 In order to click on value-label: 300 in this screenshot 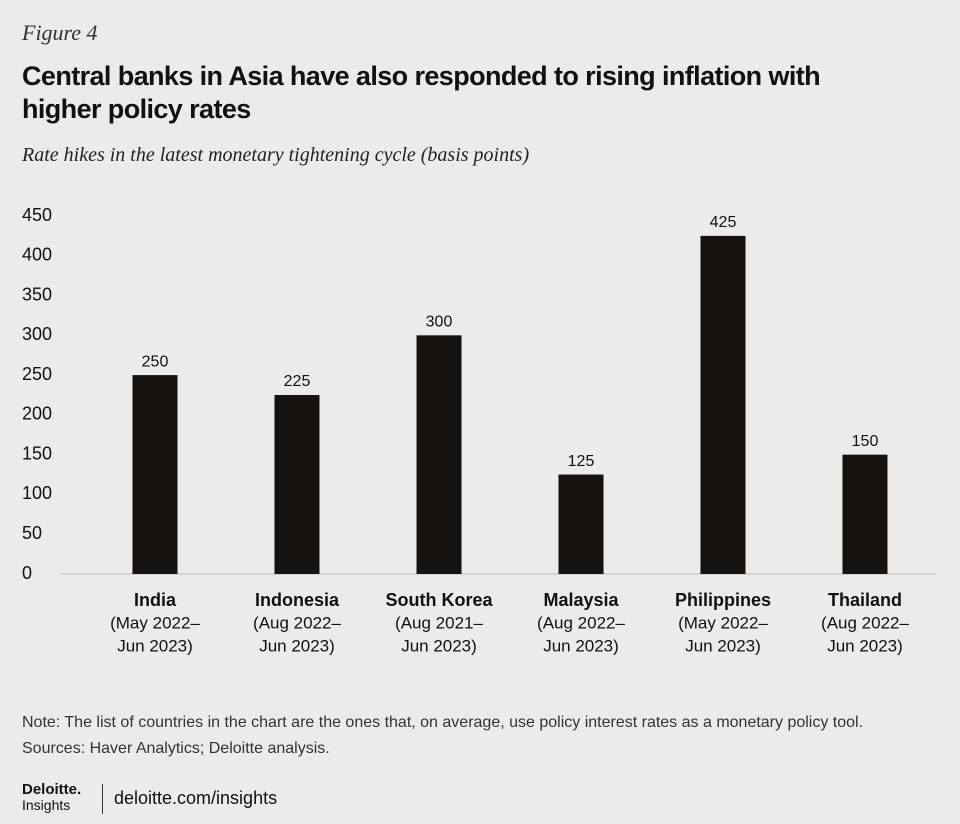, I will do `click(439, 322)`.